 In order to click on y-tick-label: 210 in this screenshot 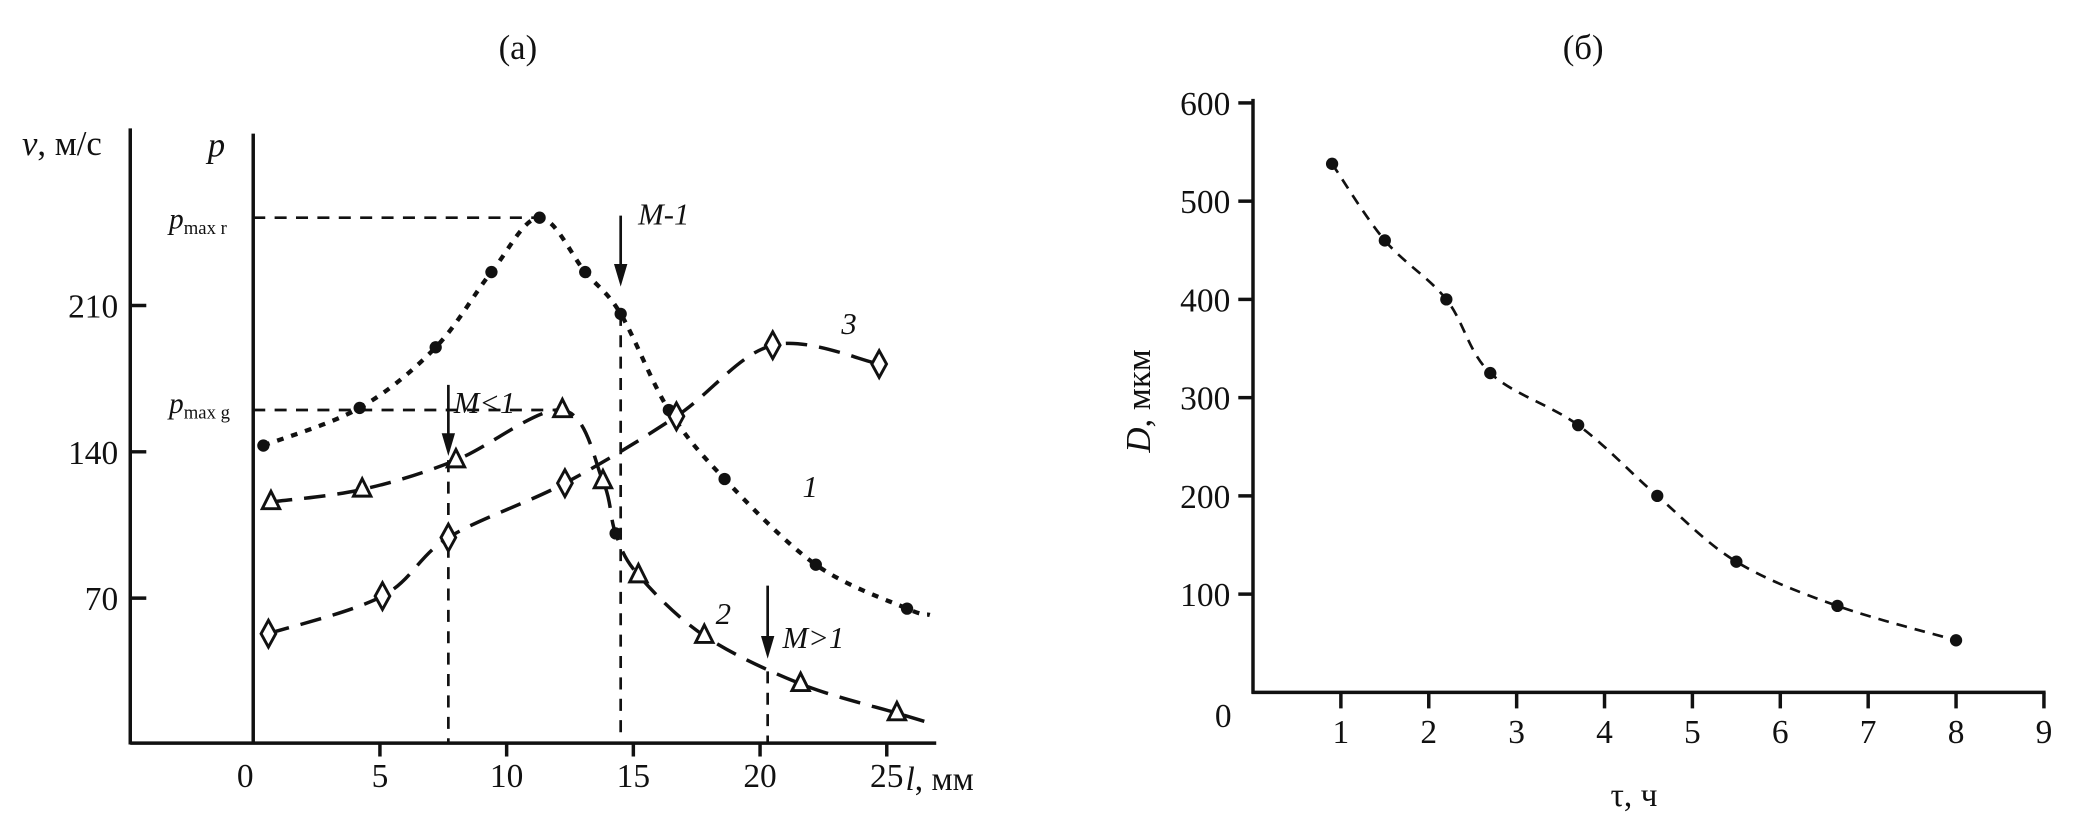, I will do `click(93, 307)`.